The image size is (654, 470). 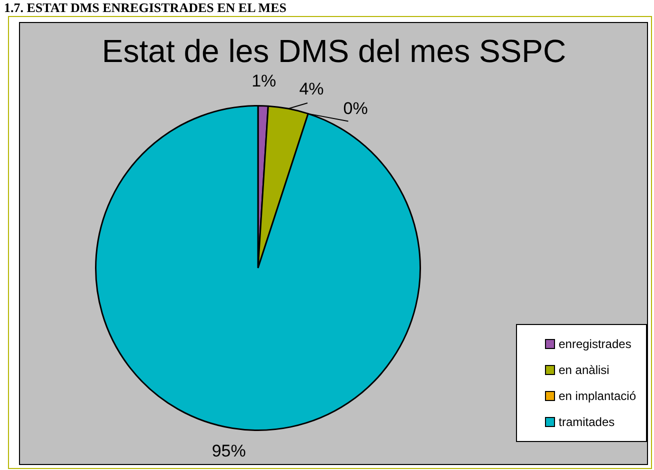 I want to click on legend-label: enregistrades, so click(x=595, y=344).